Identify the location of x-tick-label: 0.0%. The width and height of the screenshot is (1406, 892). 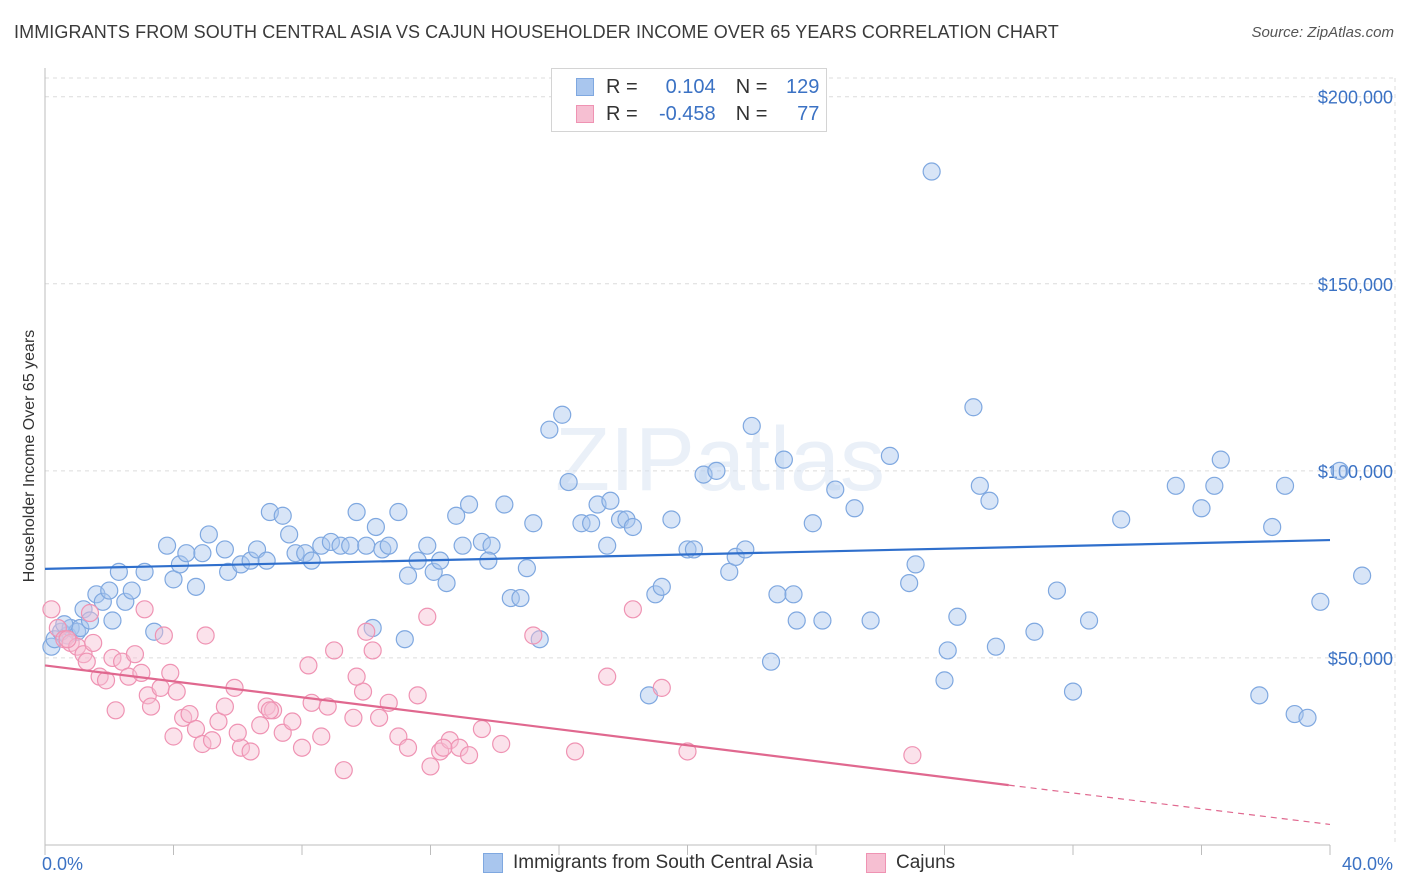
(62, 864).